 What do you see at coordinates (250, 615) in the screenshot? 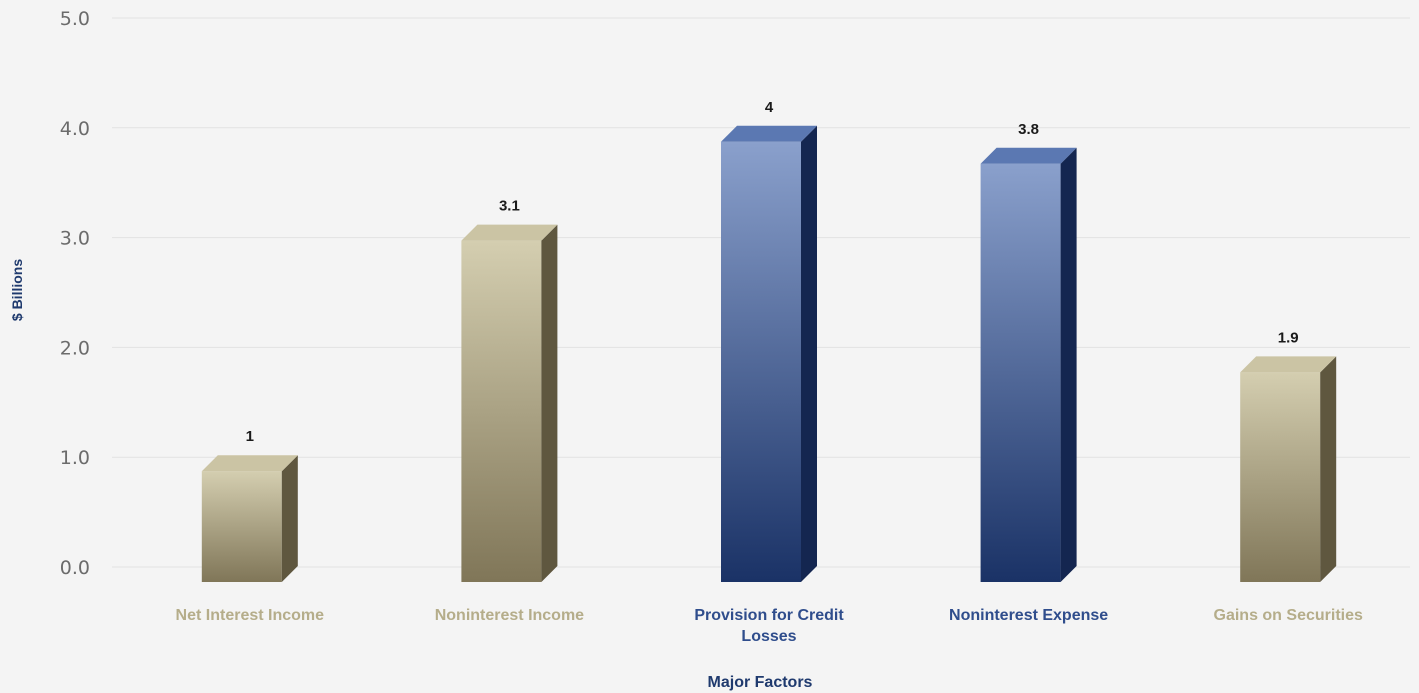
I see `x-tick-label: Net Interest Income` at bounding box center [250, 615].